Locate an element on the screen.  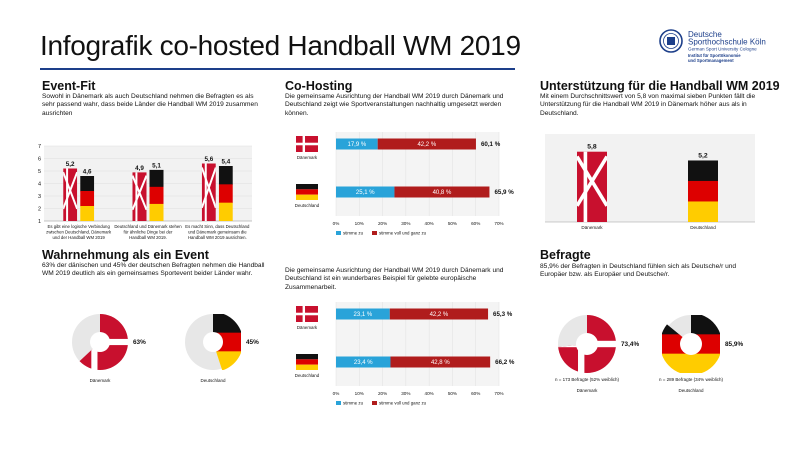
bar-value-label: 5,6 is located at coordinates (208, 159).